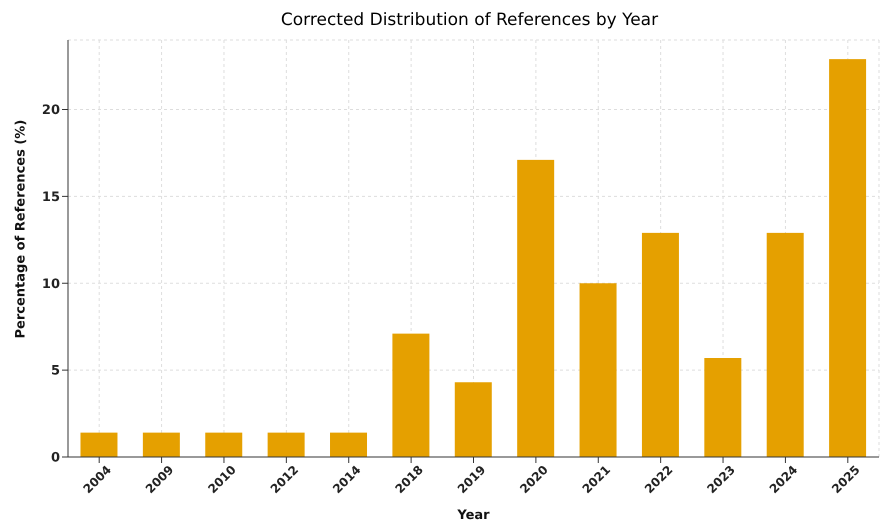 This screenshot has height=531, width=889. I want to click on y-tick-label: 20, so click(51, 110).